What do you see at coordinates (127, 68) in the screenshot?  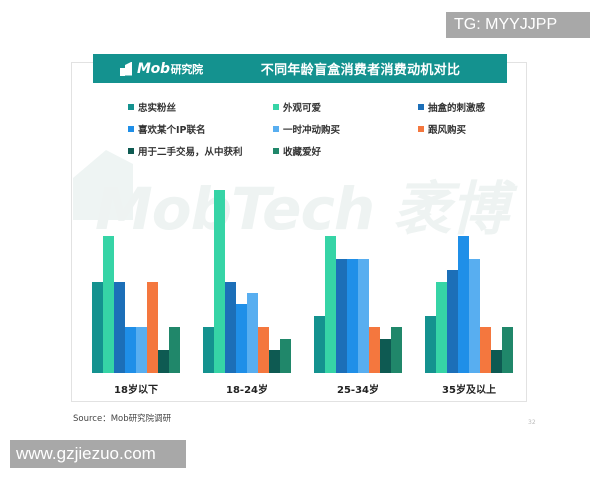 I see `building-icon` at bounding box center [127, 68].